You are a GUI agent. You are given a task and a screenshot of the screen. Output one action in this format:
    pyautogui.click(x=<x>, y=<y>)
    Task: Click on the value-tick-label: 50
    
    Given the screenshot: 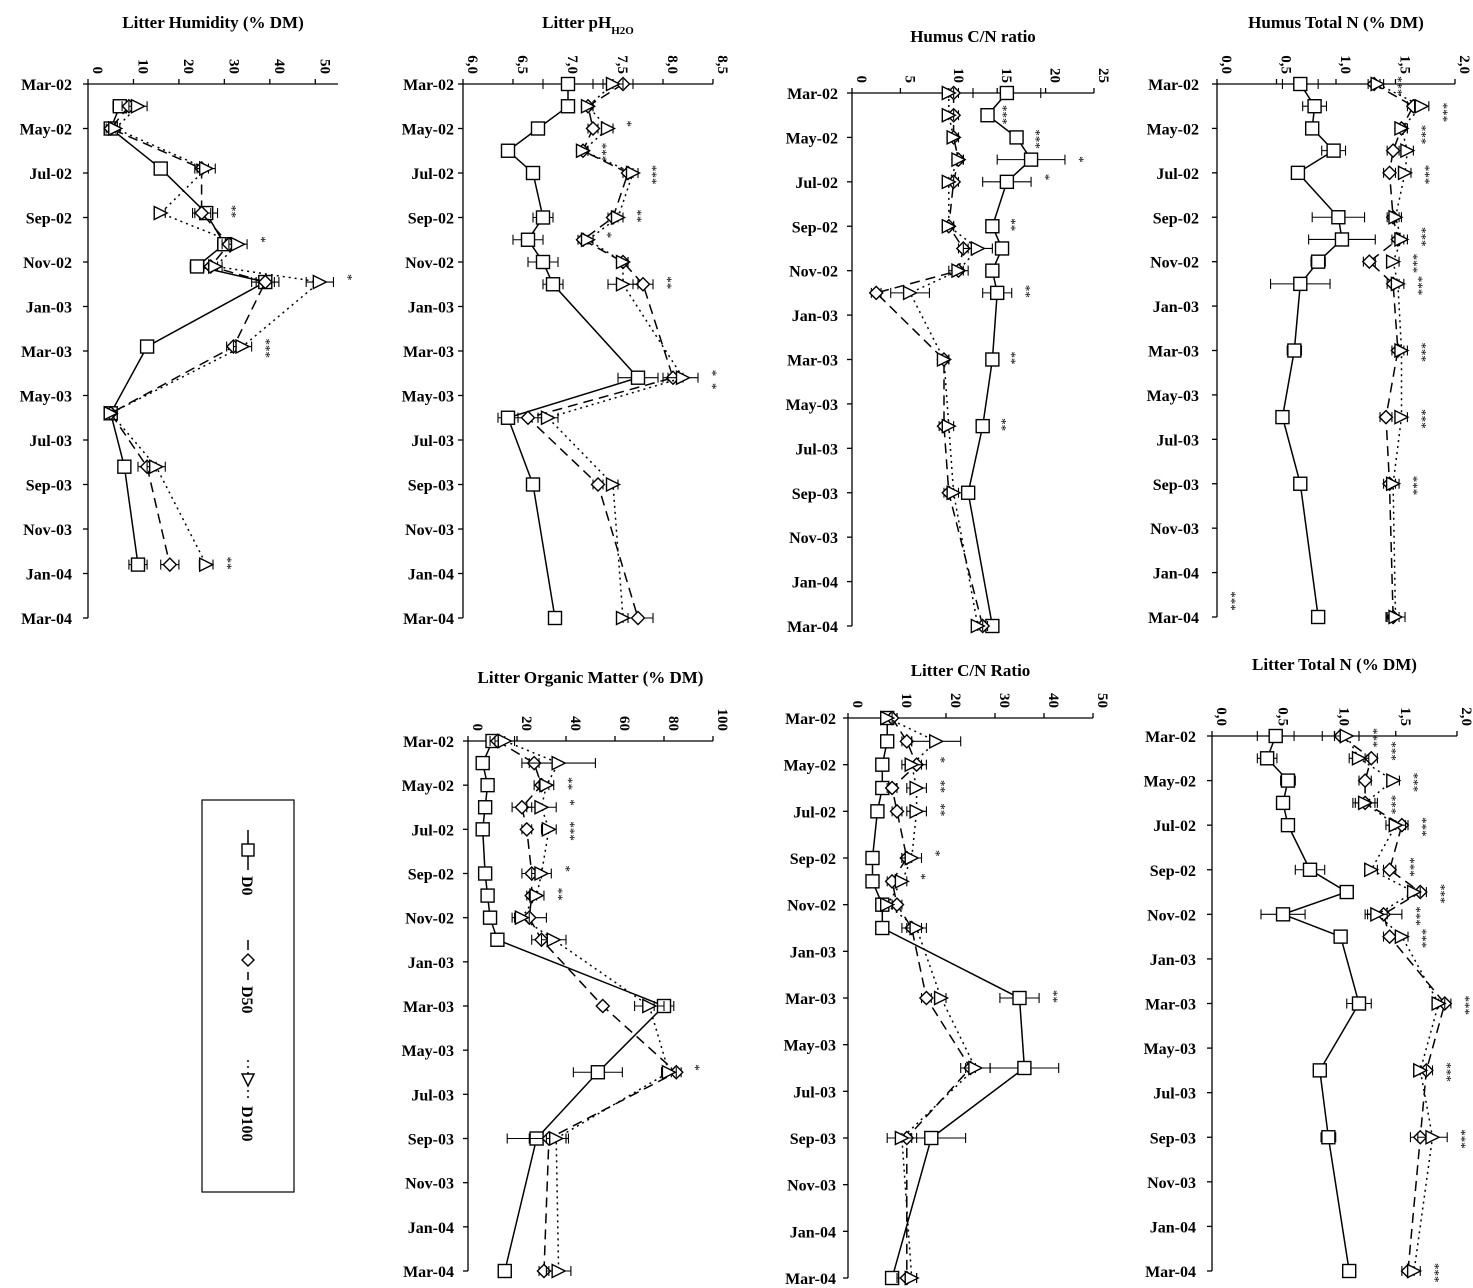 What is the action you would take?
    pyautogui.click(x=1102, y=700)
    